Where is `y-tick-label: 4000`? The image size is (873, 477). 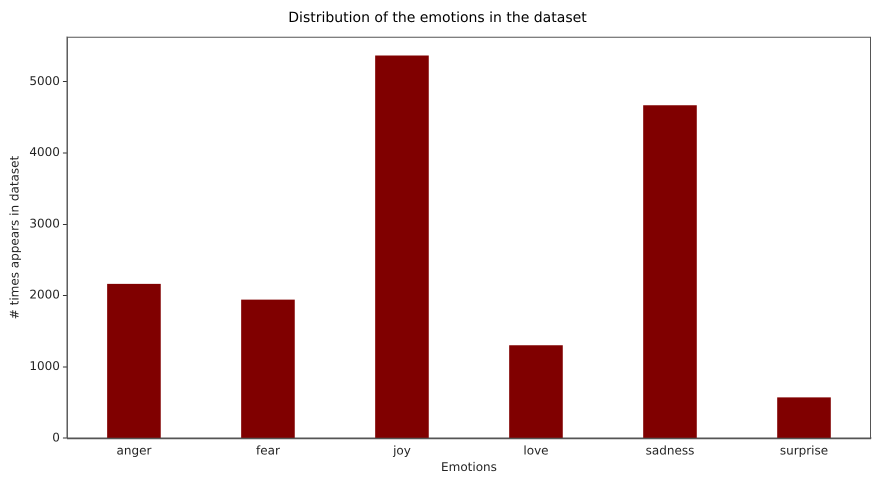 y-tick-label: 4000 is located at coordinates (44, 152).